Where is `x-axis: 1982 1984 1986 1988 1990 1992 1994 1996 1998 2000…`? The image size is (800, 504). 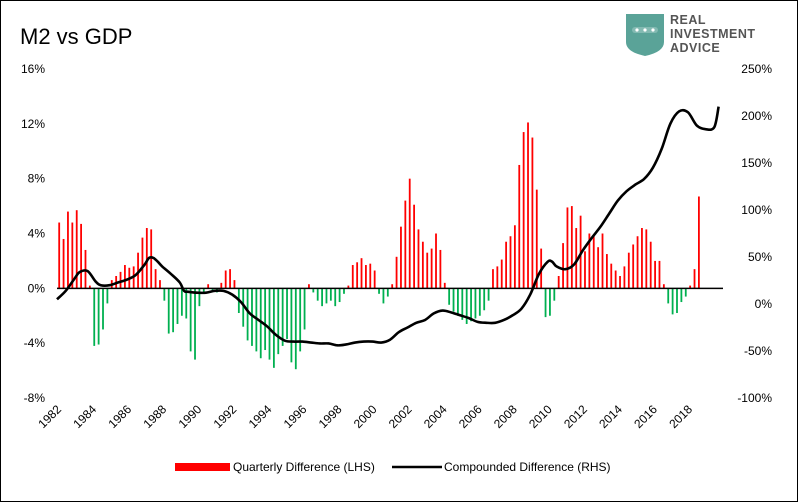
x-axis: 1982 1984 1986 1988 1990 1992 1994 1996 1998 2000… is located at coordinates (365, 416).